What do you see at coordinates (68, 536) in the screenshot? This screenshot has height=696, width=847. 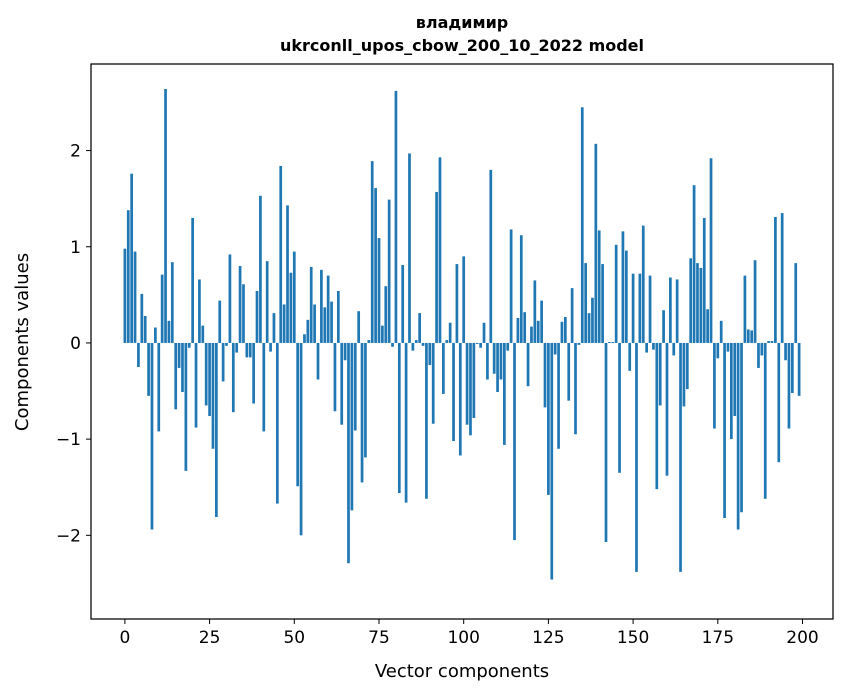 I see `y-tick-label: −2` at bounding box center [68, 536].